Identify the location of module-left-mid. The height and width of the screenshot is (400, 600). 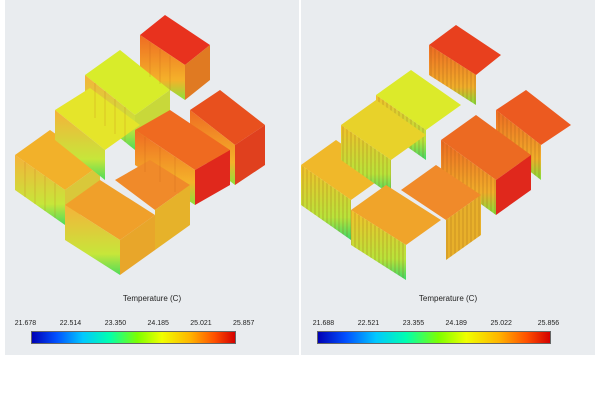
(97, 134).